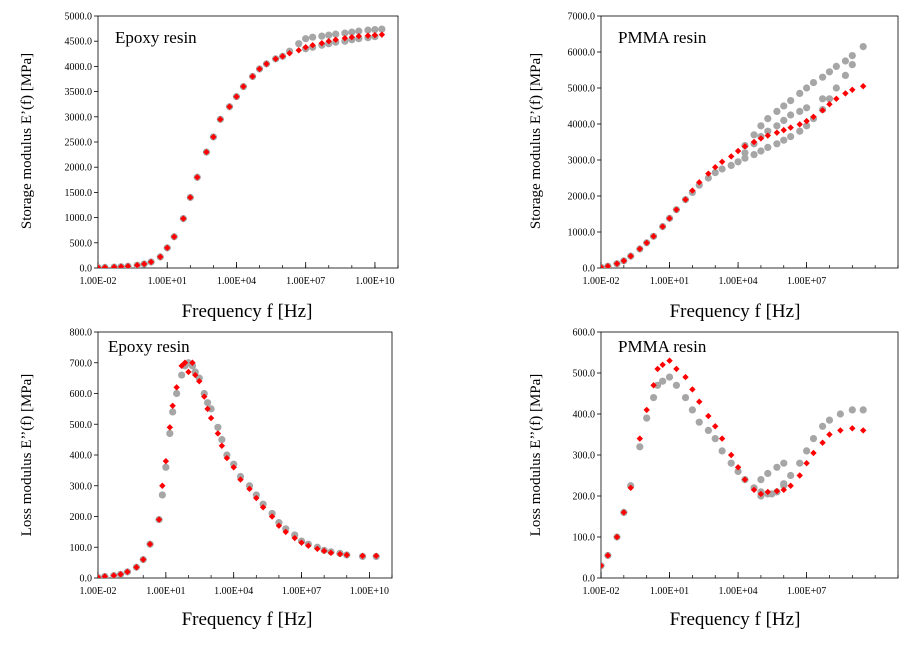 The width and height of the screenshot is (908, 645). What do you see at coordinates (233, 591) in the screenshot?
I see `x-tick-label: 1.00E+04` at bounding box center [233, 591].